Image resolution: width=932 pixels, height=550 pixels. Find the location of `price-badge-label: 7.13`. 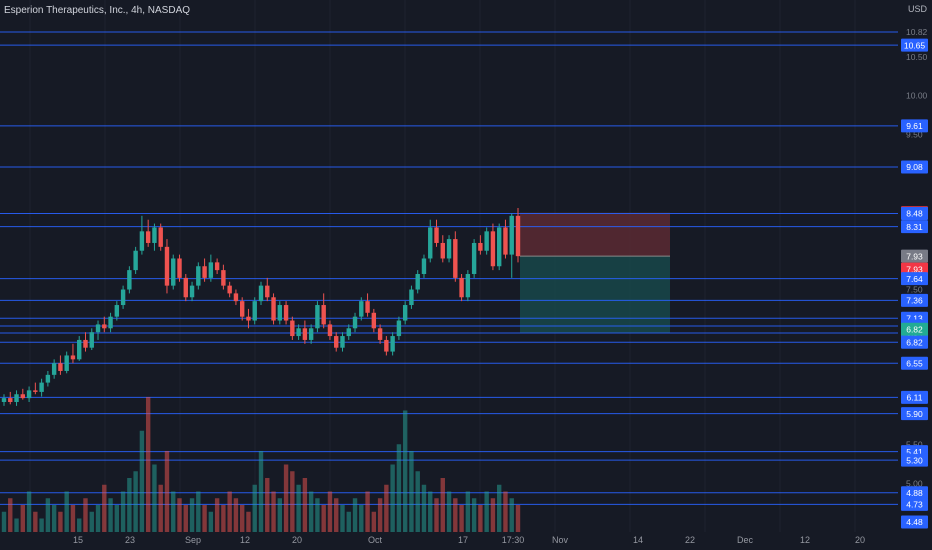

price-badge-label: 7.13 is located at coordinates (914, 318).